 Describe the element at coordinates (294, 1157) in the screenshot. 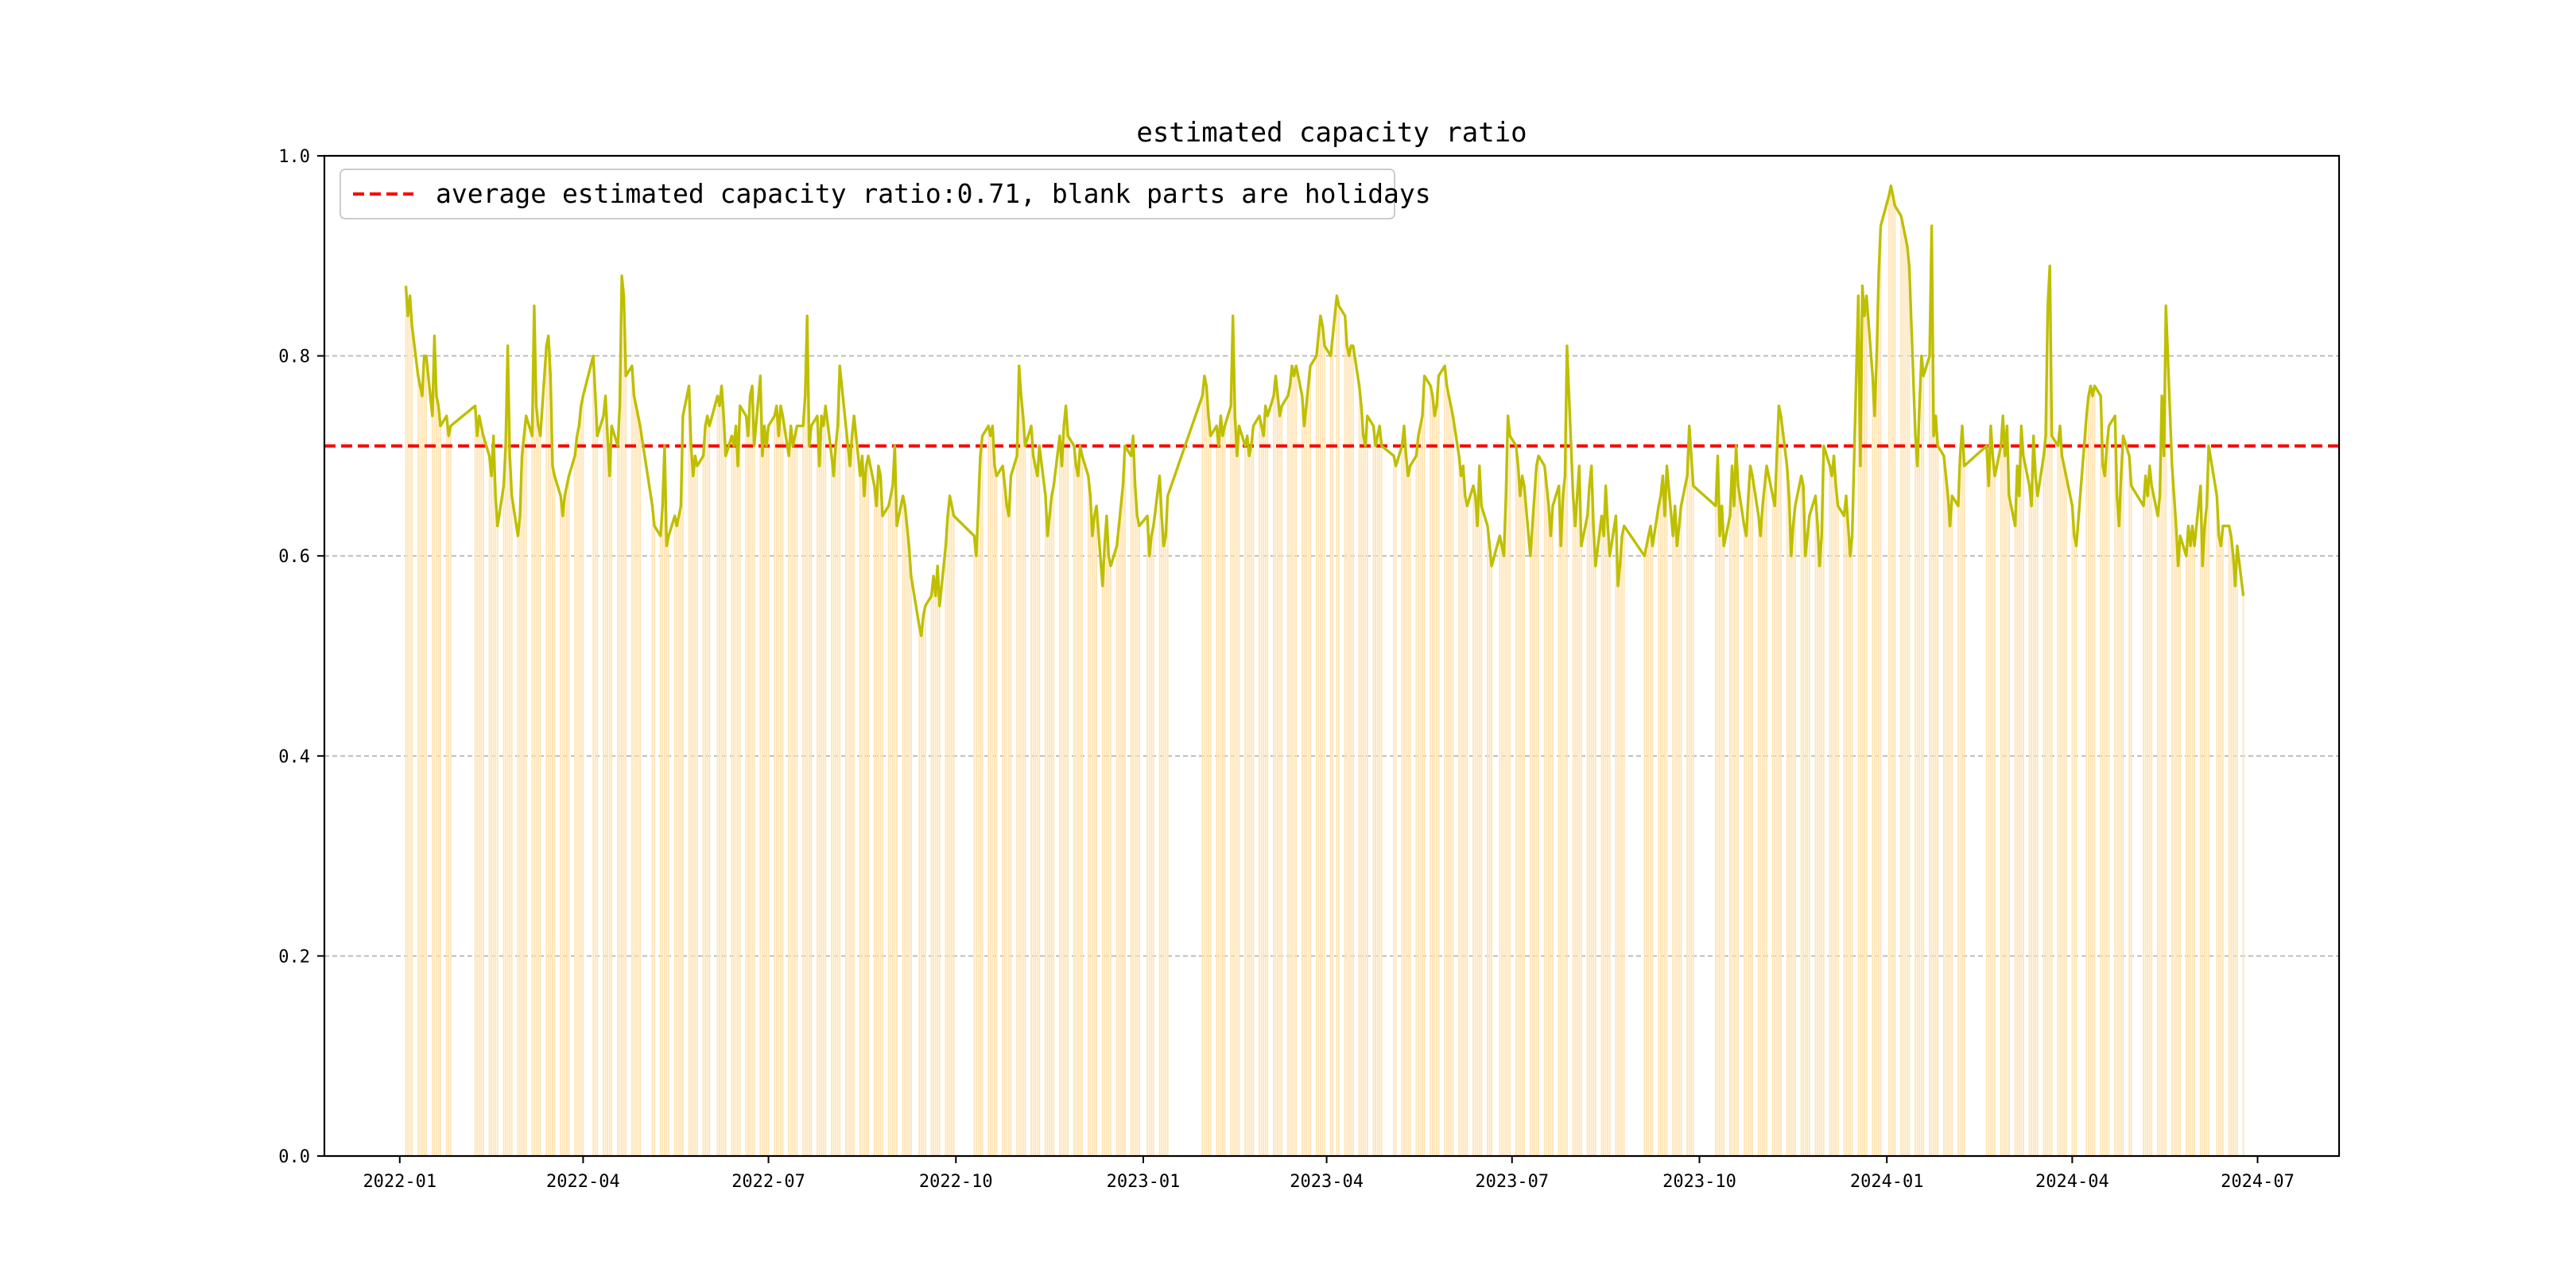

I see `y-tick-label: 0.0` at that location.